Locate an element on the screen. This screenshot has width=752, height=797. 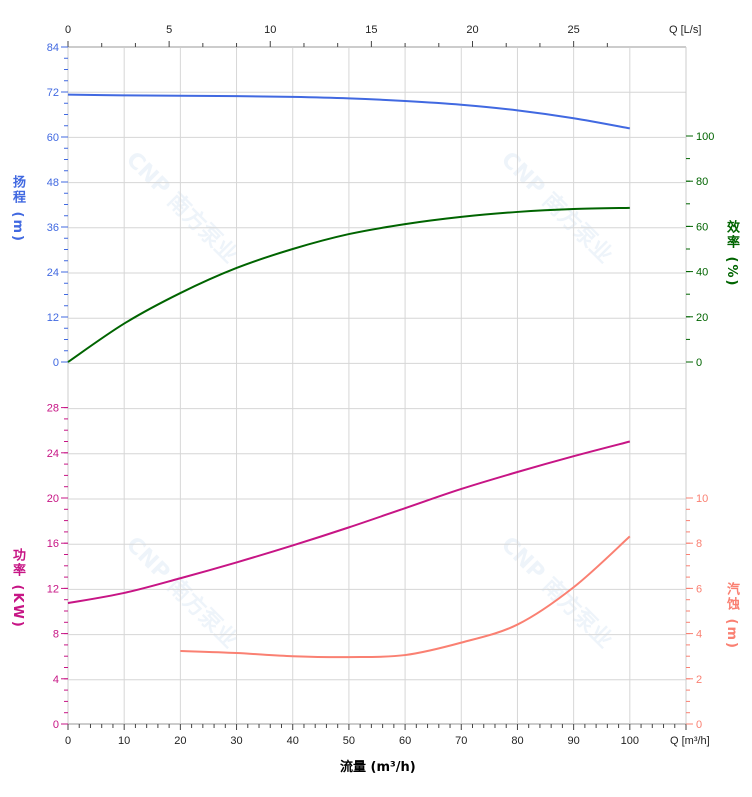
efficiency-tick-label: 80 is located at coordinates (702, 182).